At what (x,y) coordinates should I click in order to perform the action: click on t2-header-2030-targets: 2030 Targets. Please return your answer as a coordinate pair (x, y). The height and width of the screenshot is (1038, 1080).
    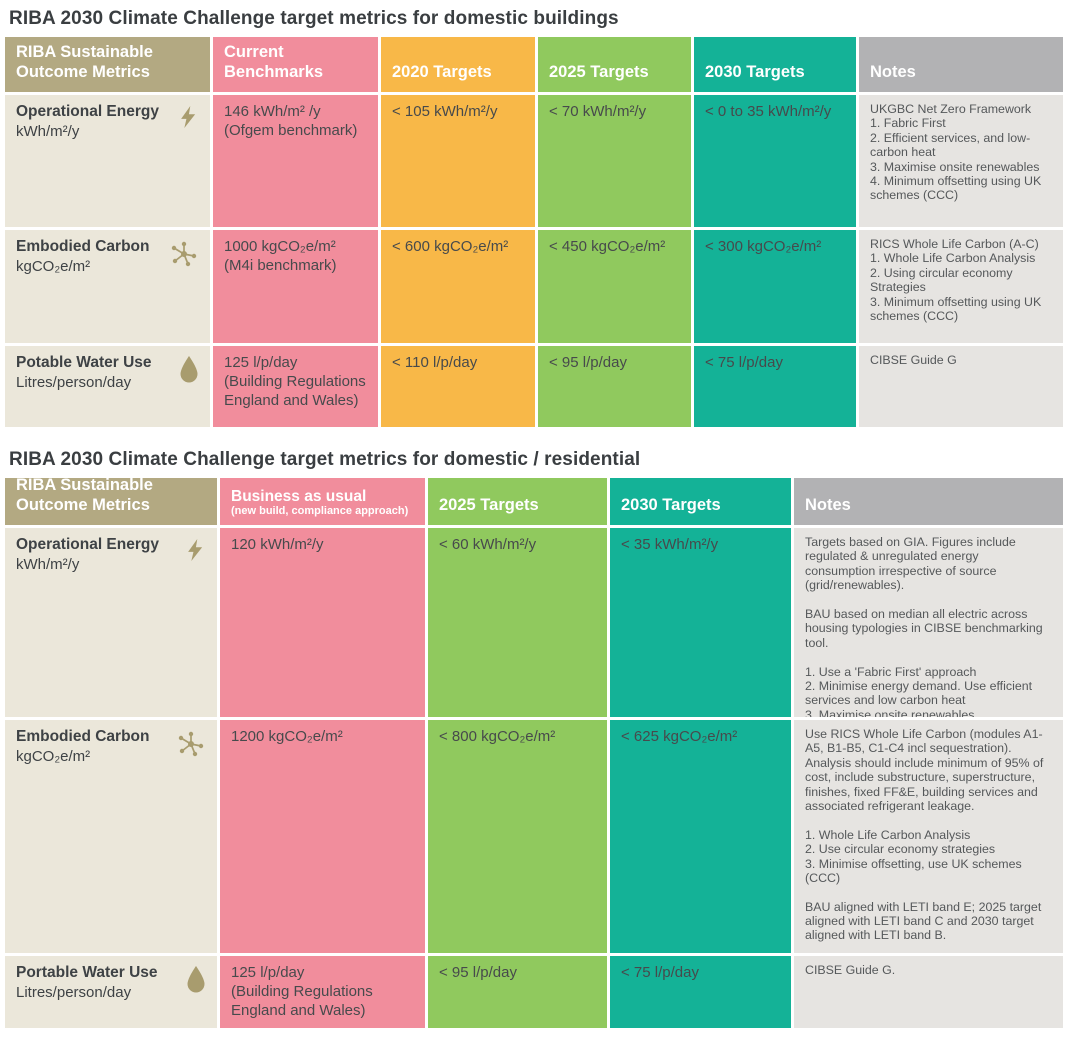
    Looking at the image, I should click on (700, 501).